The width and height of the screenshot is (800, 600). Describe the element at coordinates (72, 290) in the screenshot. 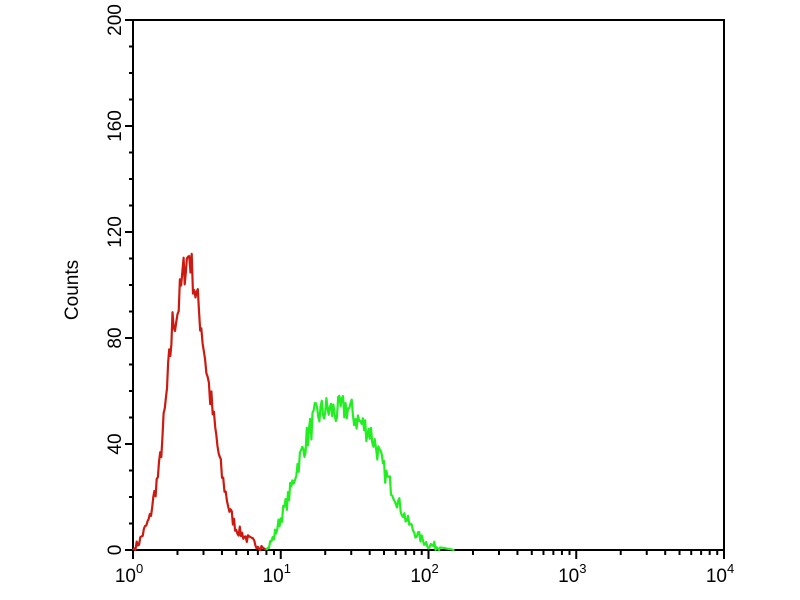

I see `y-axis-label: Counts` at that location.